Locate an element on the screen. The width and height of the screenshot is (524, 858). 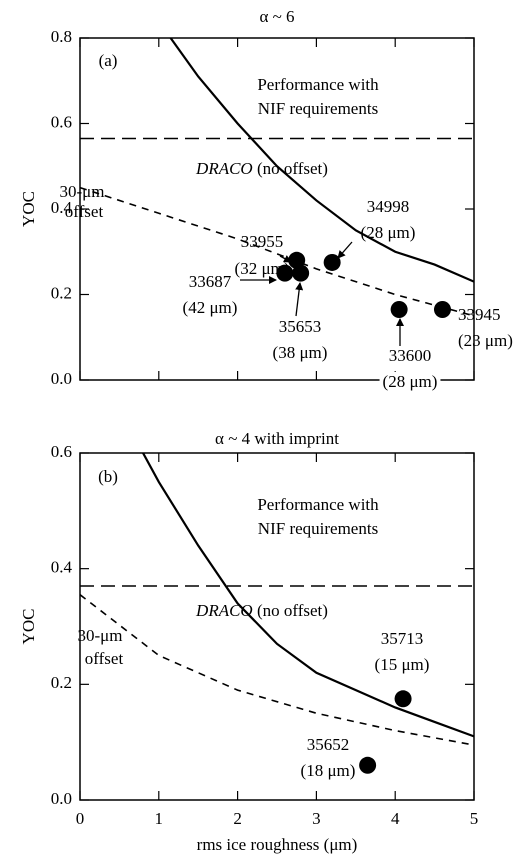
x-tick-label: 0 is located at coordinates (80, 818).